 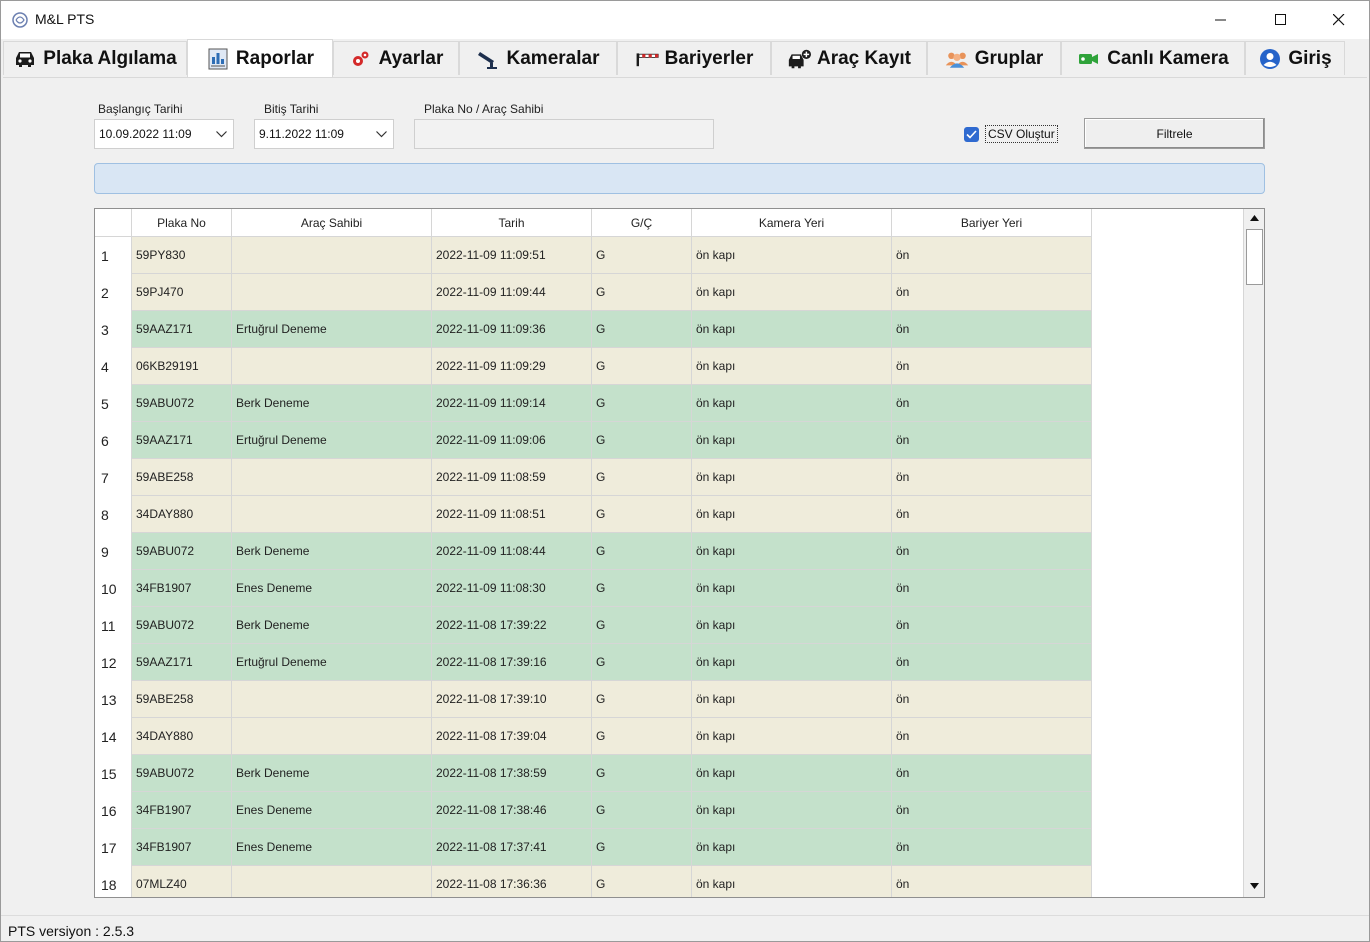 What do you see at coordinates (512, 847) in the screenshot?
I see `cell-date: 2022-11-08 17:37:41` at bounding box center [512, 847].